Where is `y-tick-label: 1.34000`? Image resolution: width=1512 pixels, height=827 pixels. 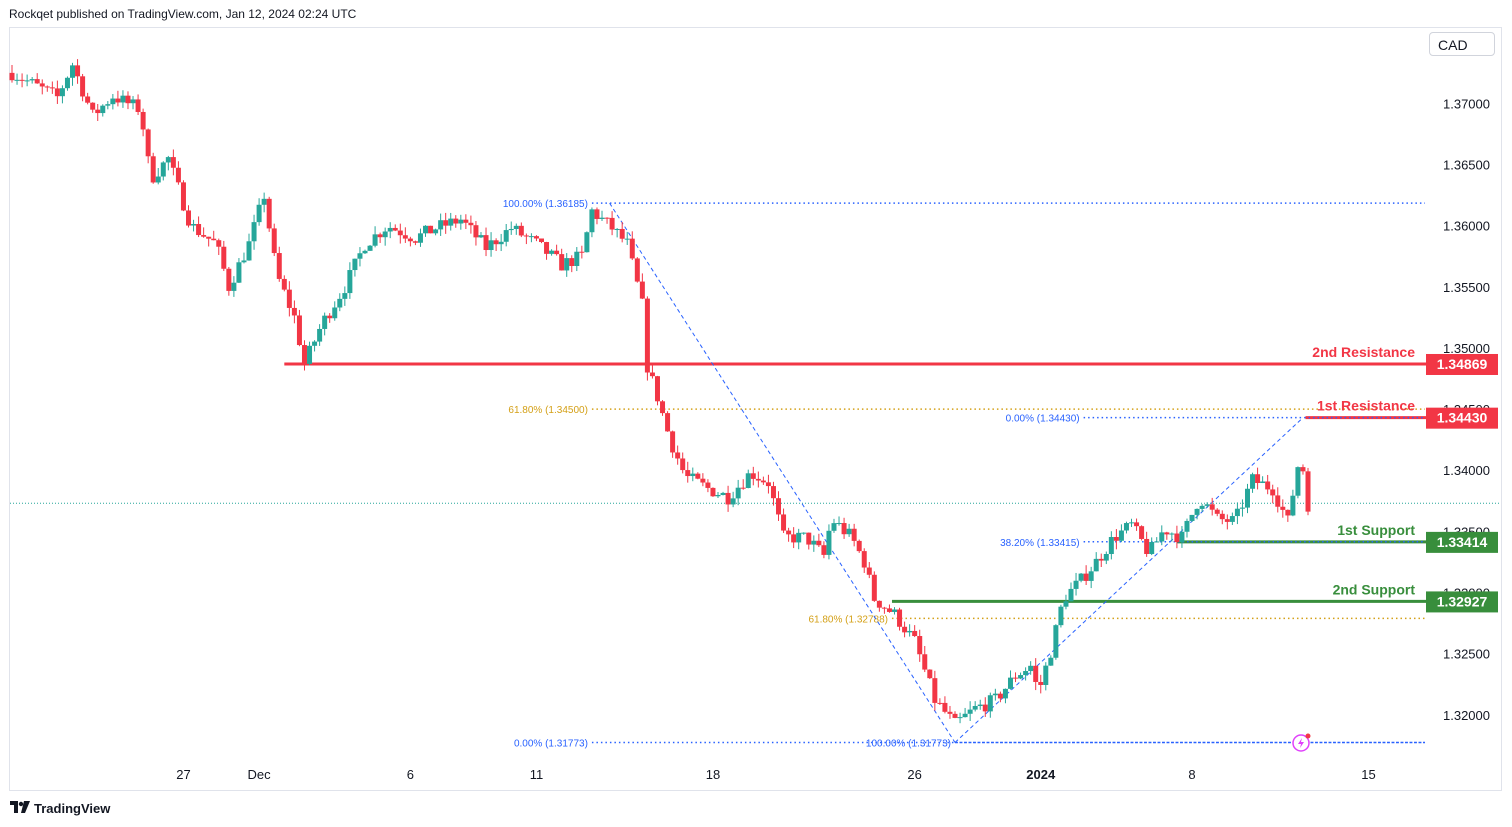
y-tick-label: 1.34000 is located at coordinates (1466, 470).